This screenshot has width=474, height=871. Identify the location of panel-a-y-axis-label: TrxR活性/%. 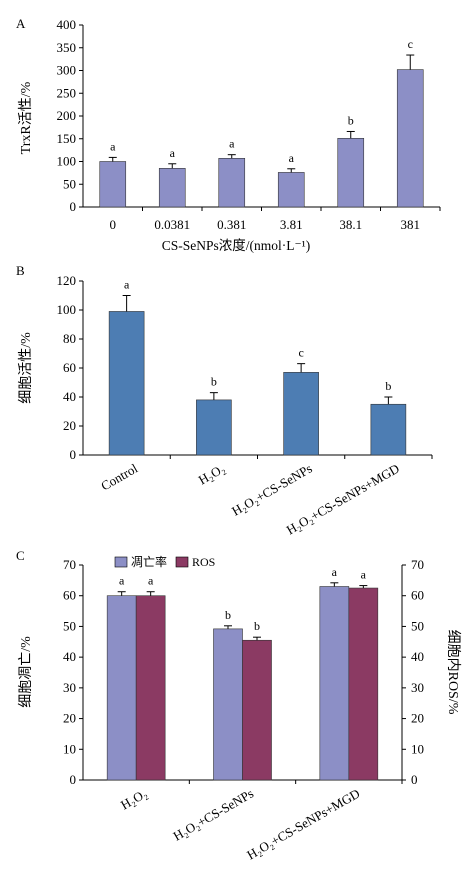
(26, 117).